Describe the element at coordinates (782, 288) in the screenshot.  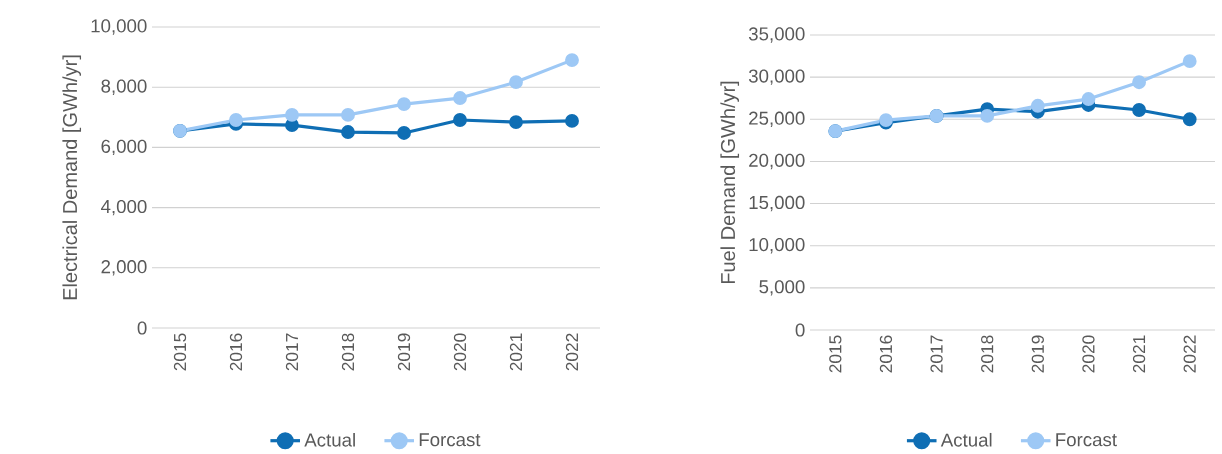
I see `y-tick-label: 5,000` at that location.